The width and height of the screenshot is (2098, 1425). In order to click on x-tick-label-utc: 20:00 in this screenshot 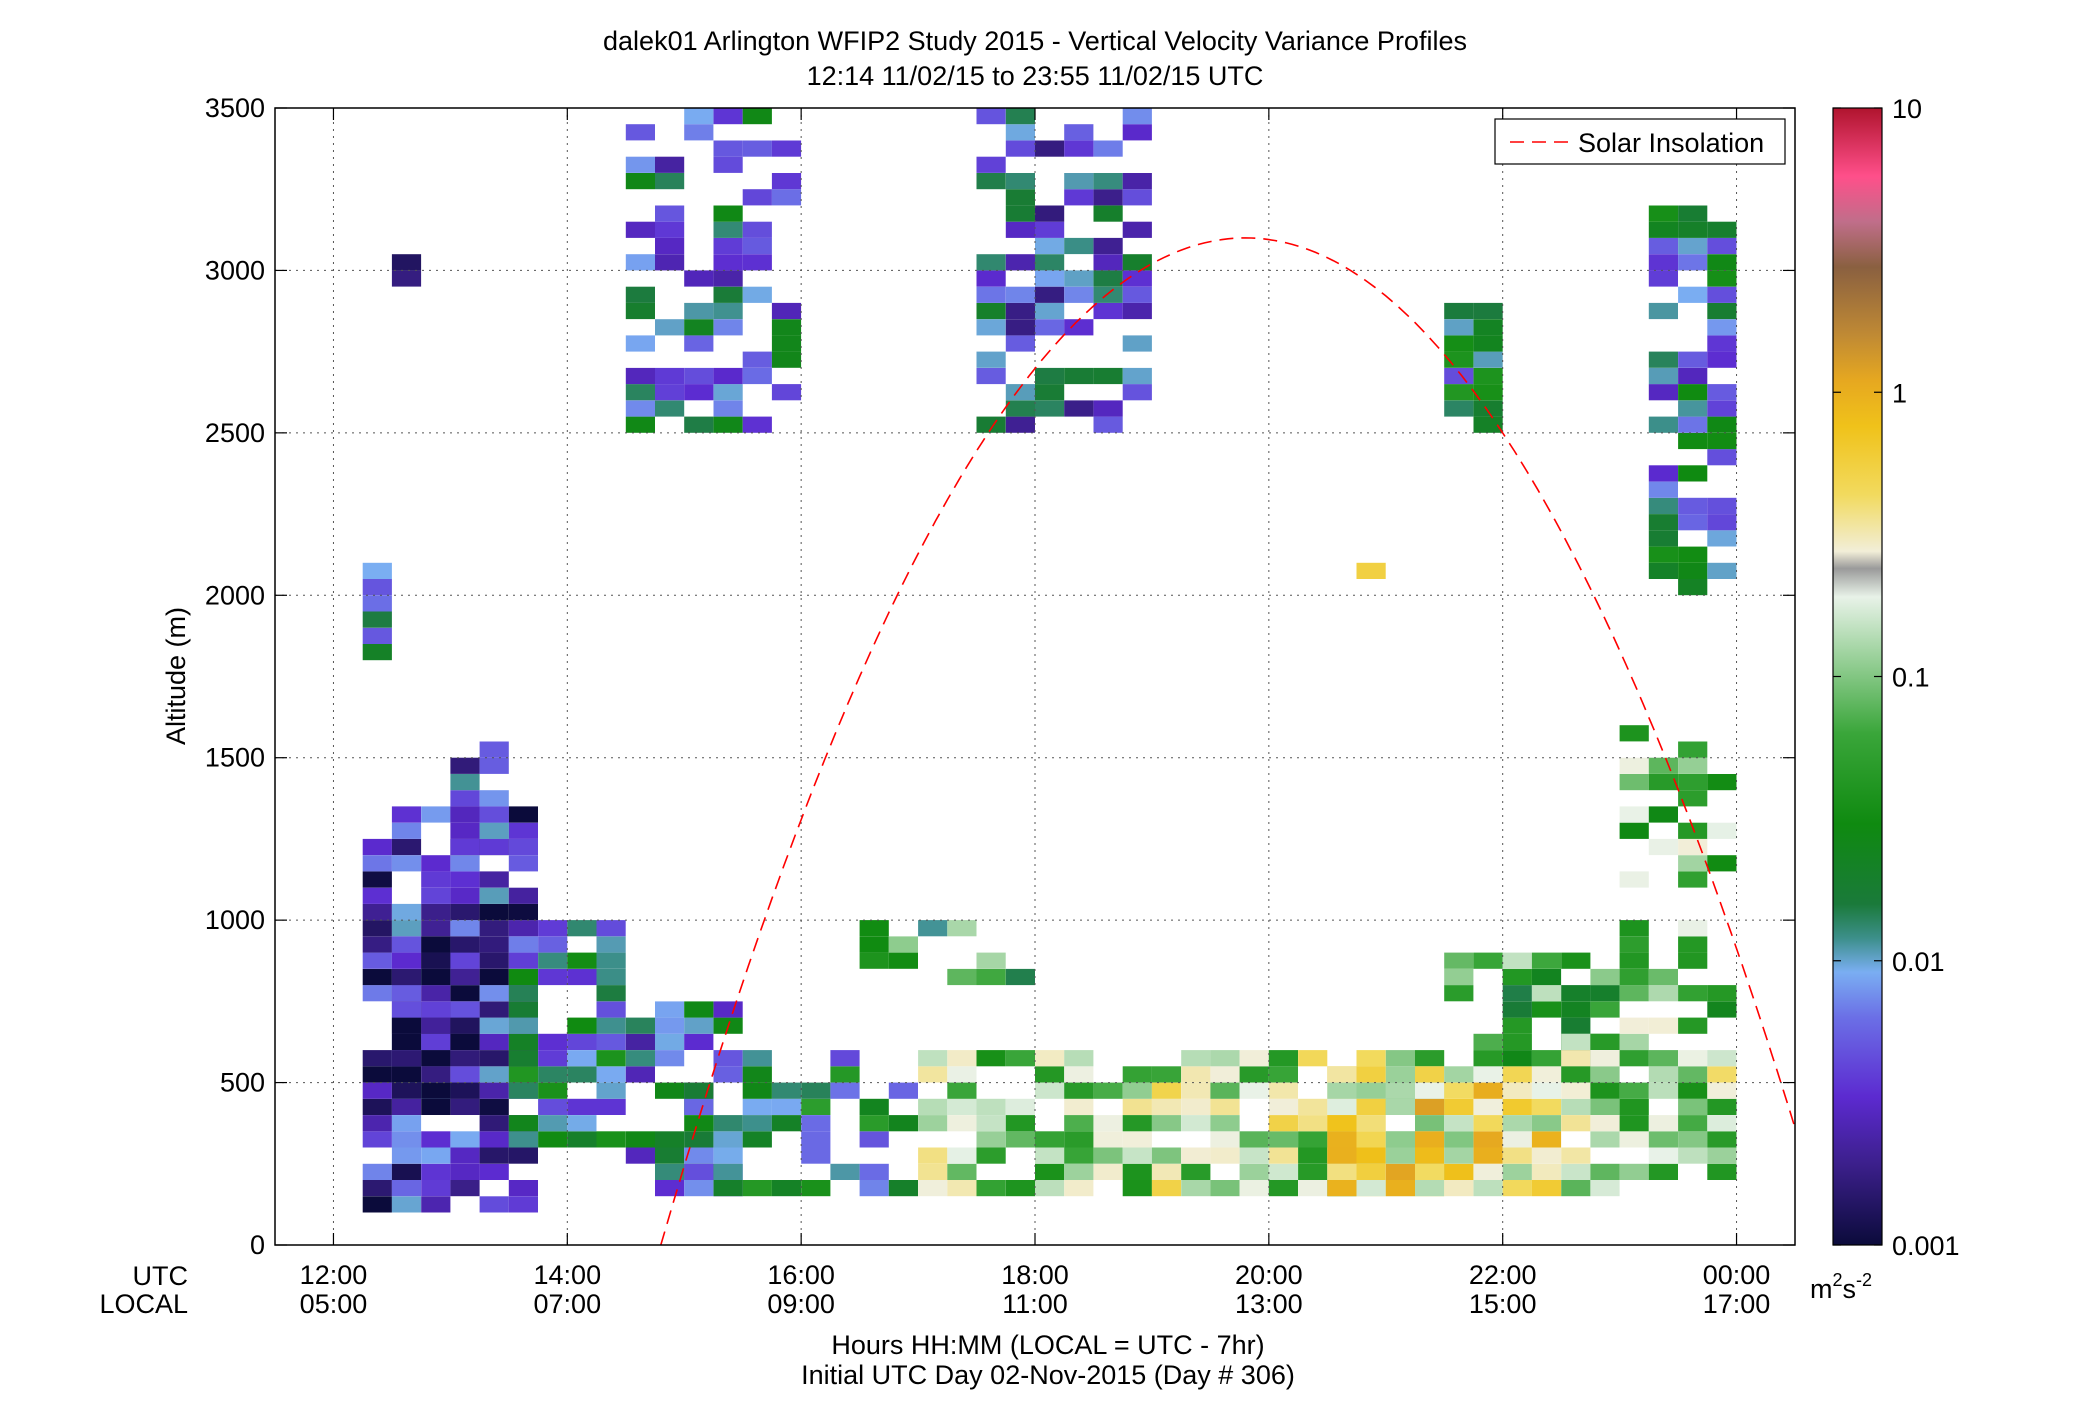, I will do `click(1269, 1275)`.